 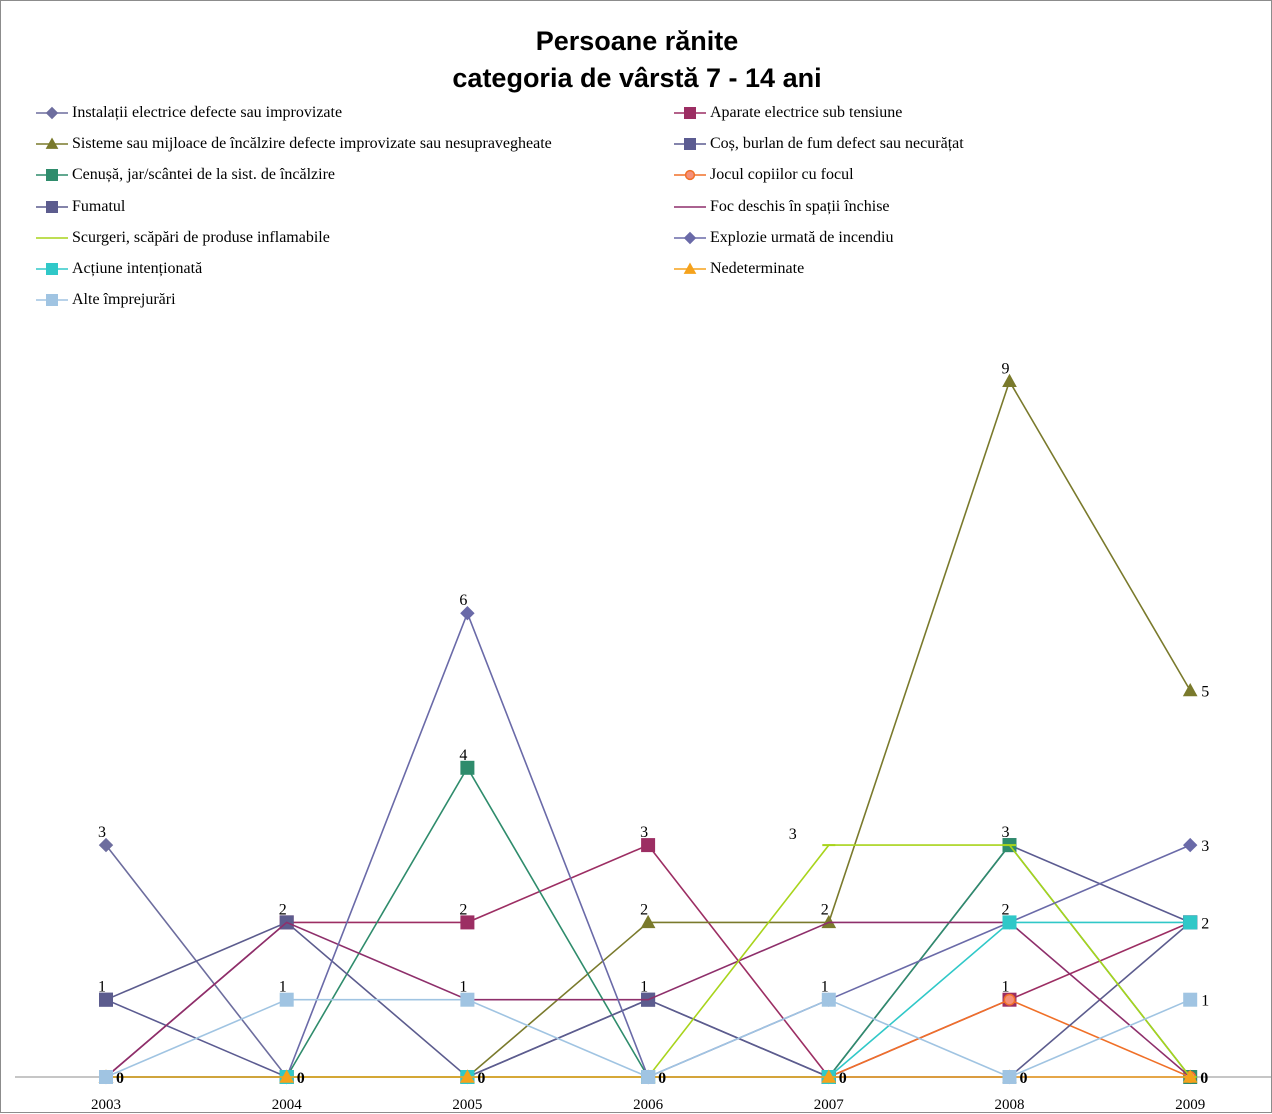 I want to click on legend-item-foc-deschis-in-spatii-inchise: Foc deschis în spații închise, so click(x=903, y=206).